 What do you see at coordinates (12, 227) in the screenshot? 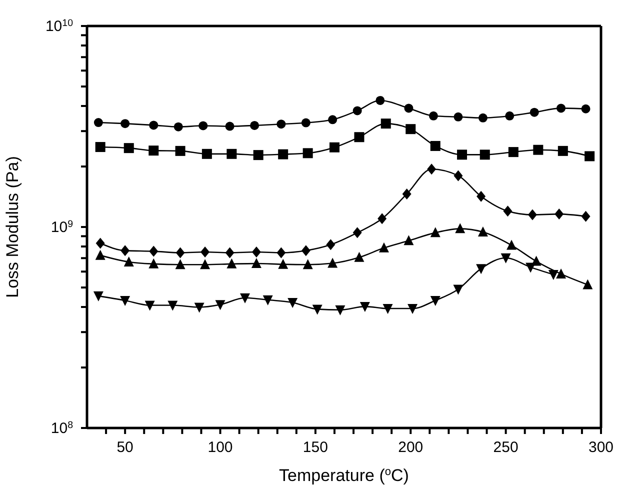
I see `y-axis-title: Loss Modulus (Pa)` at bounding box center [12, 227].